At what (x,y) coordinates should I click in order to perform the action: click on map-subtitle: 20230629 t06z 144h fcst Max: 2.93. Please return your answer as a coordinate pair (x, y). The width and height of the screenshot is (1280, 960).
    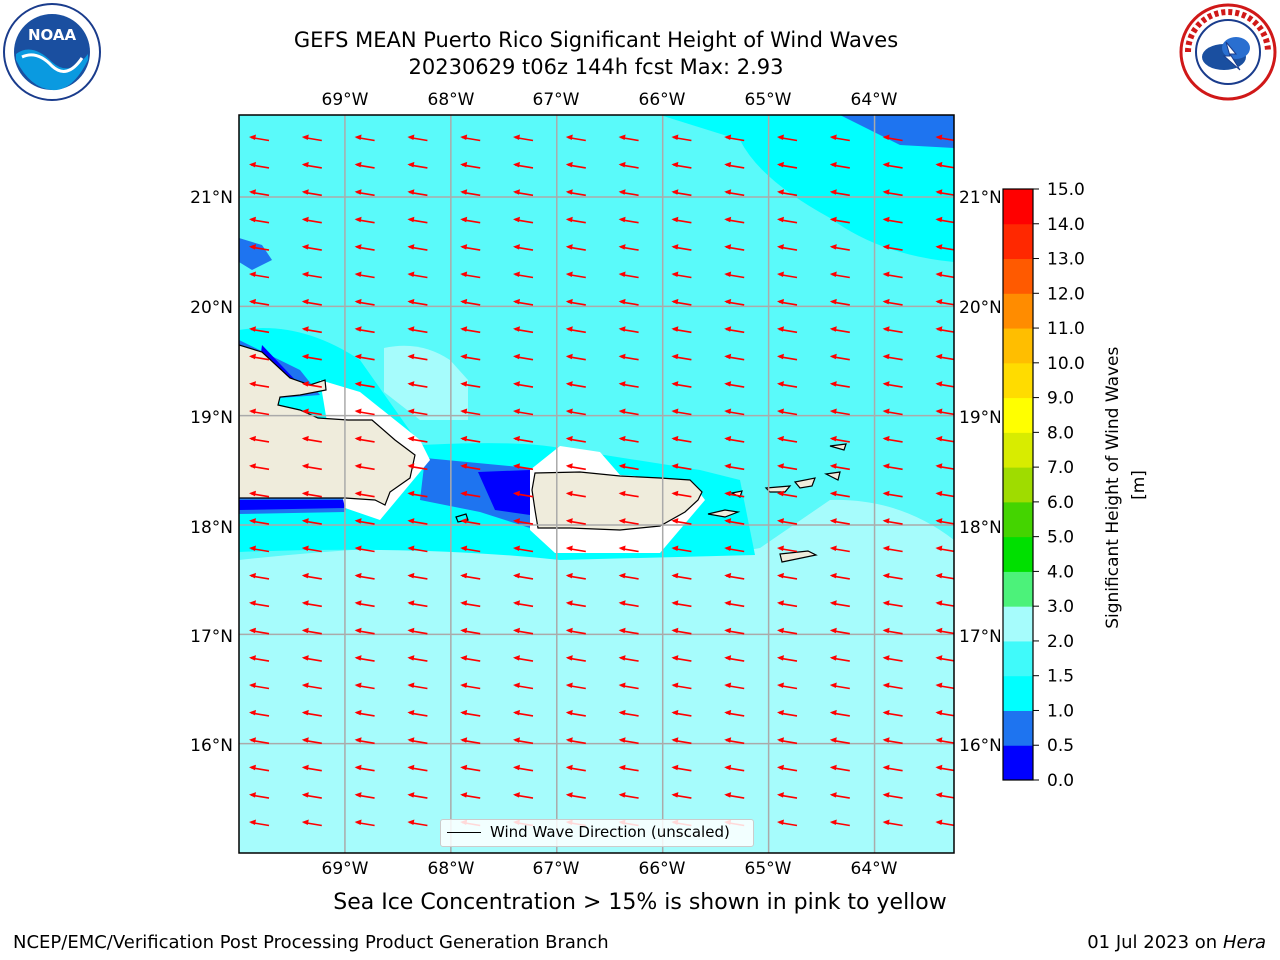
    Looking at the image, I should click on (596, 67).